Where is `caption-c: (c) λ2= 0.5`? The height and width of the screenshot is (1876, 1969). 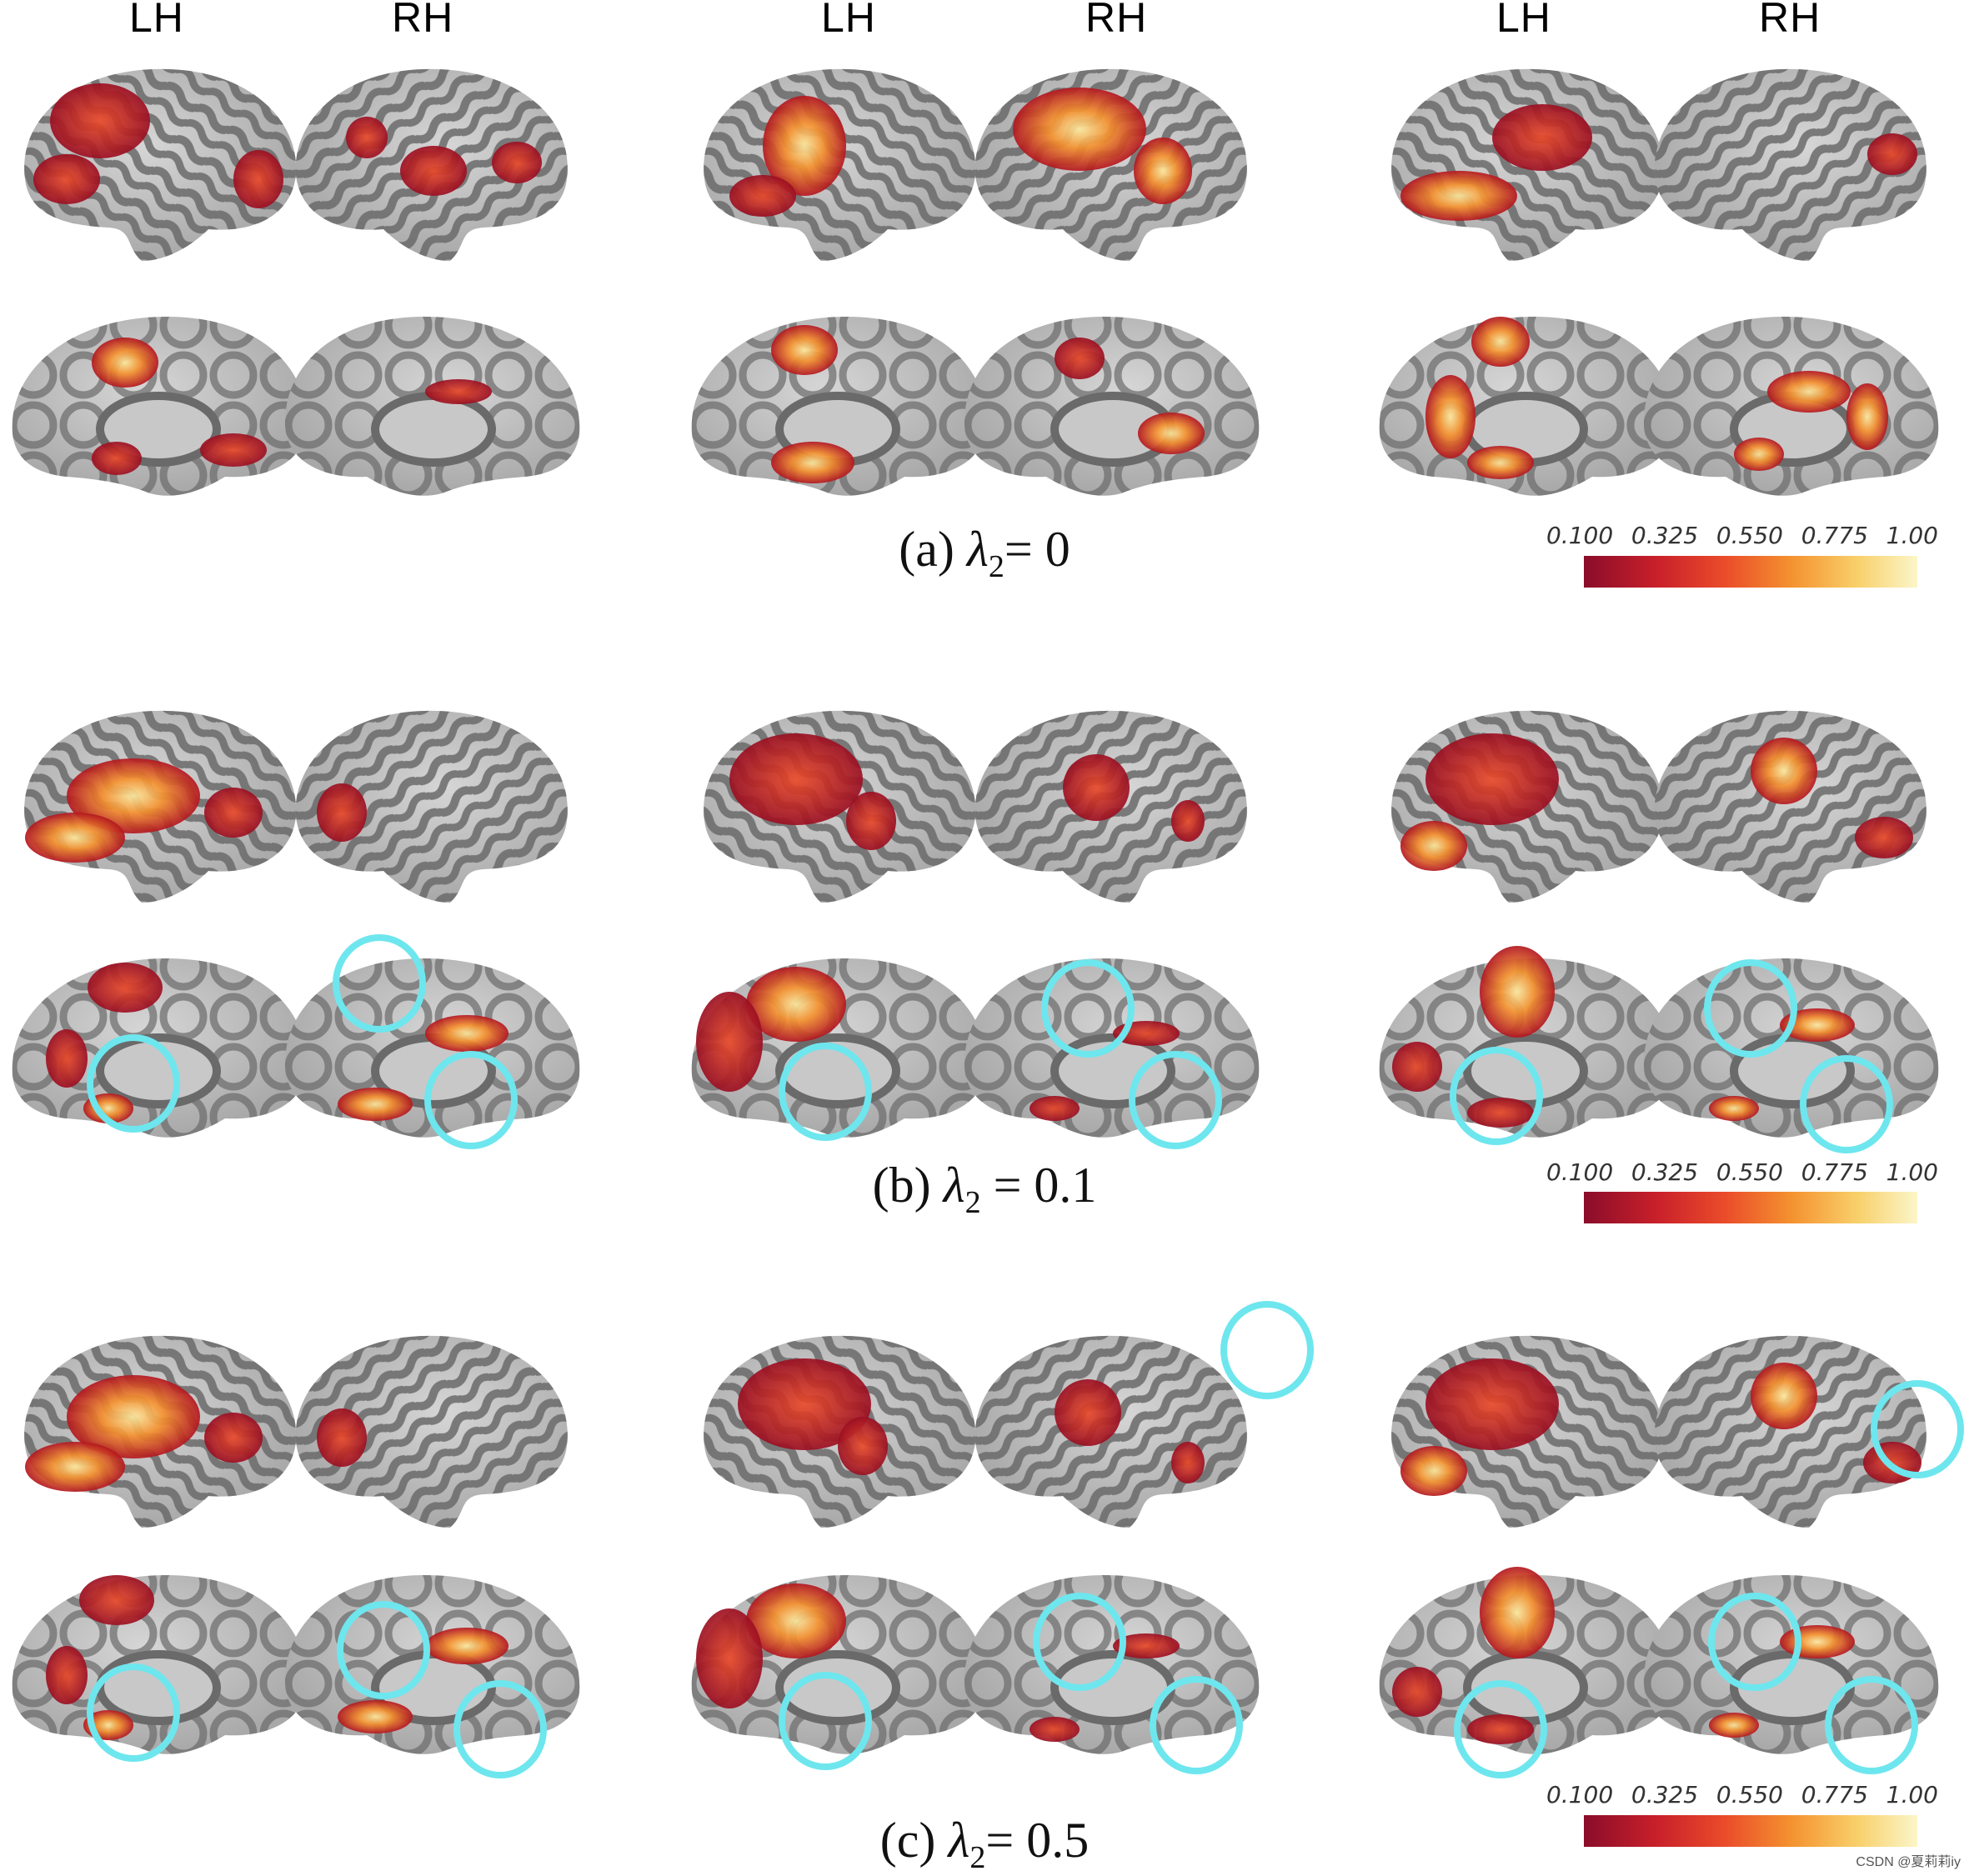 caption-c: (c) λ2= 0.5 is located at coordinates (984, 1844).